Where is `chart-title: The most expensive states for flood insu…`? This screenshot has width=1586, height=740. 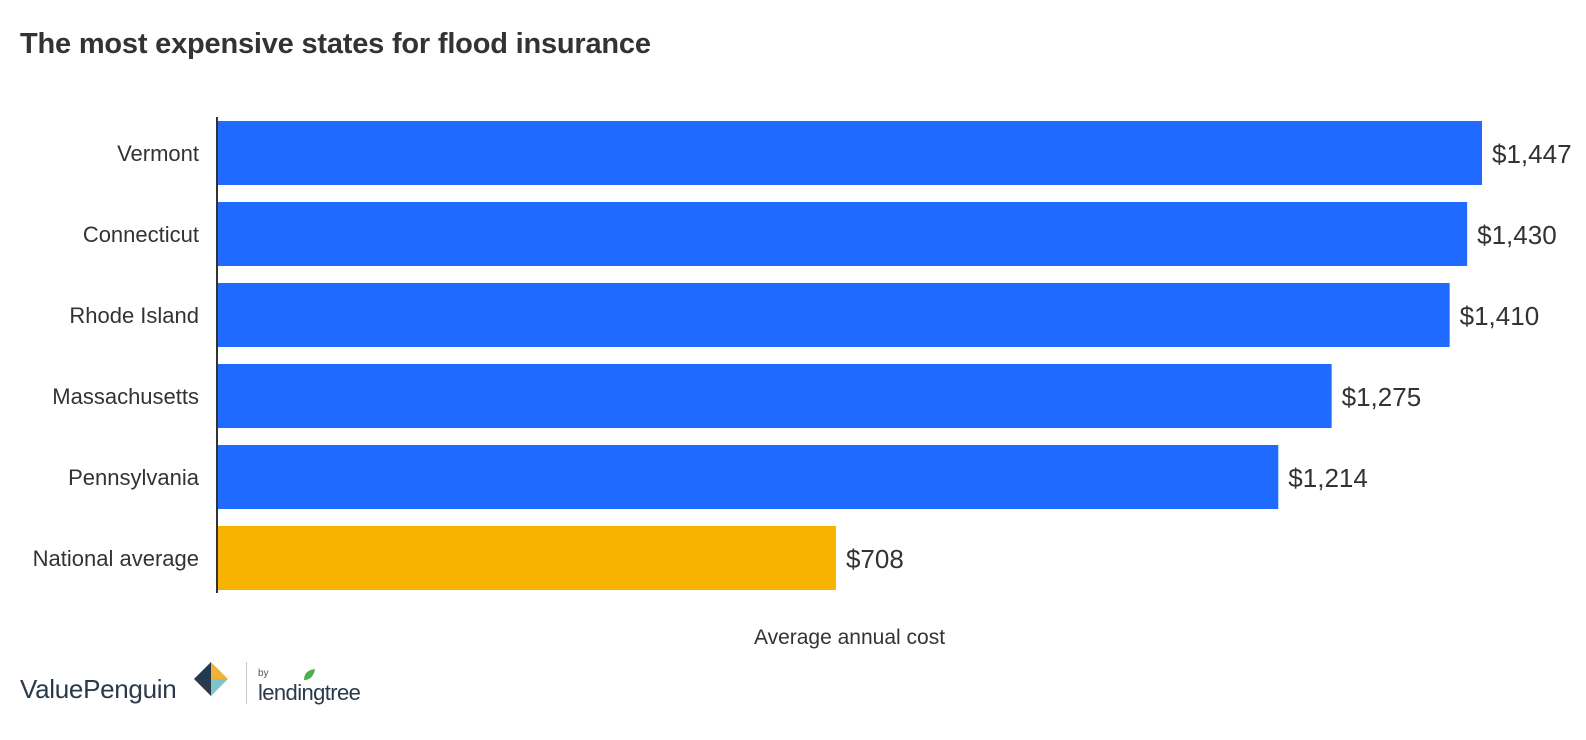 chart-title: The most expensive states for flood insu… is located at coordinates (335, 44).